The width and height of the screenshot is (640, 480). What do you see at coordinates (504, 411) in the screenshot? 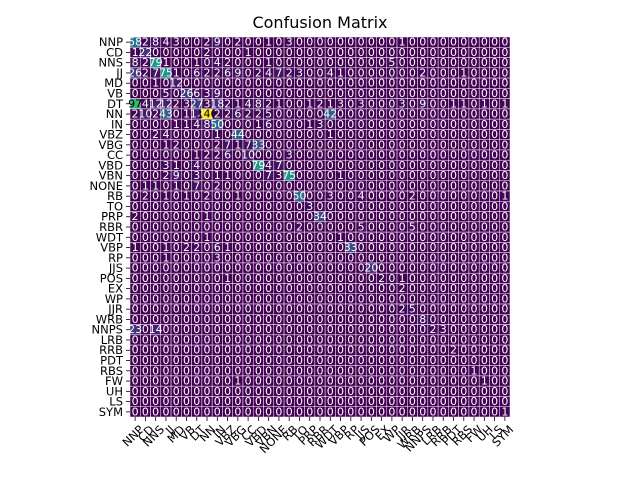
I see `cell-value-label: 1` at bounding box center [504, 411].